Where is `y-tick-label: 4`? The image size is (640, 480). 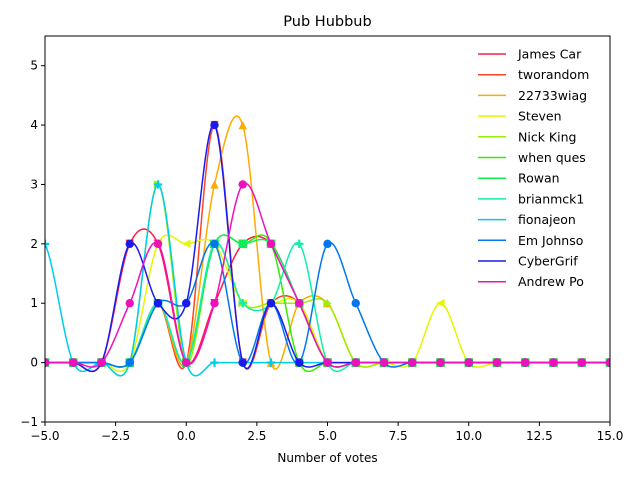 y-tick-label: 4 is located at coordinates (34, 125).